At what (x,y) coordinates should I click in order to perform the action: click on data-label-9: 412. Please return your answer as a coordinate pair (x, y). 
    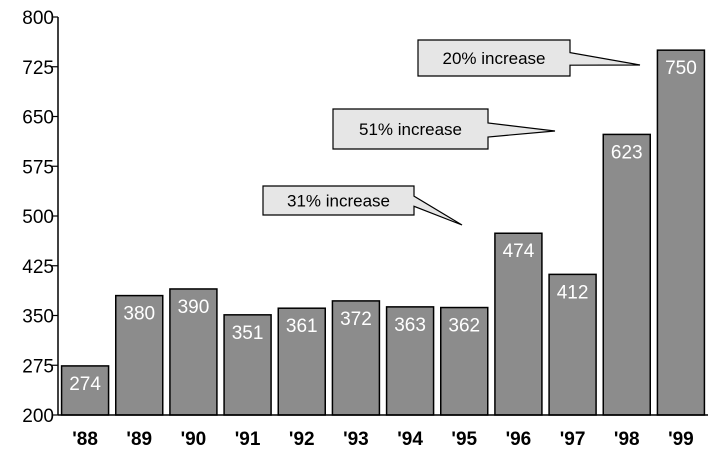
    Looking at the image, I should click on (573, 292).